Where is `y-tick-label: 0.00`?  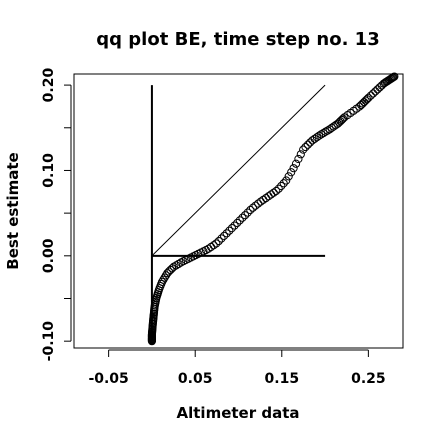
y-tick-label: 0.00 is located at coordinates (49, 255).